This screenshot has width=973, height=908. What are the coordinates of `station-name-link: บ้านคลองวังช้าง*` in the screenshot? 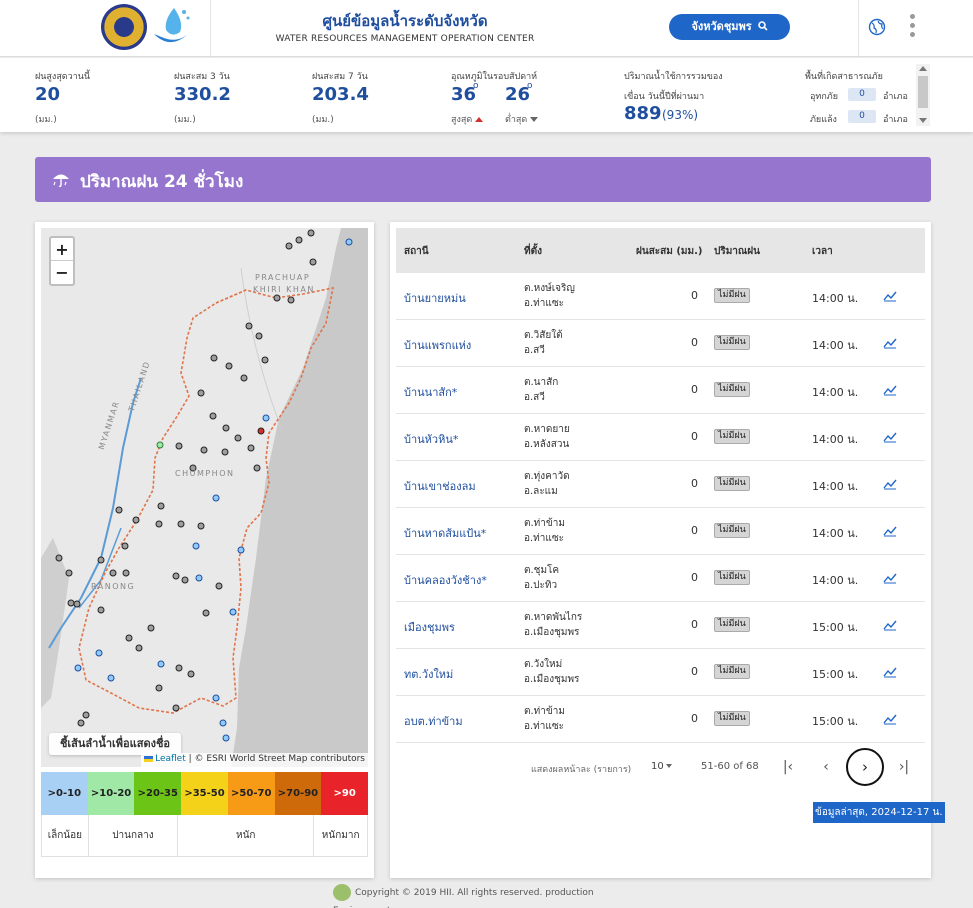 It's located at (445, 580).